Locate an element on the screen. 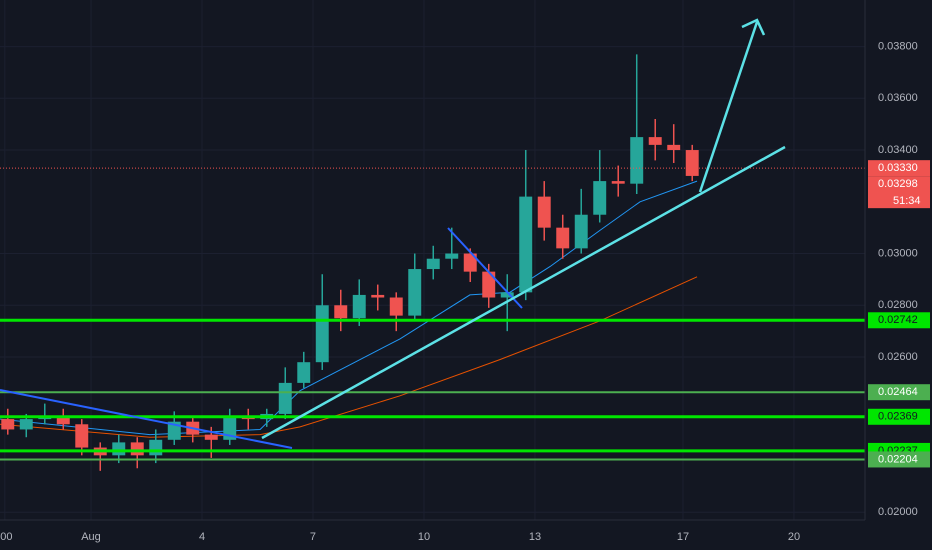 The image size is (932, 550). y-tick-label: 0.02600 is located at coordinates (898, 357).